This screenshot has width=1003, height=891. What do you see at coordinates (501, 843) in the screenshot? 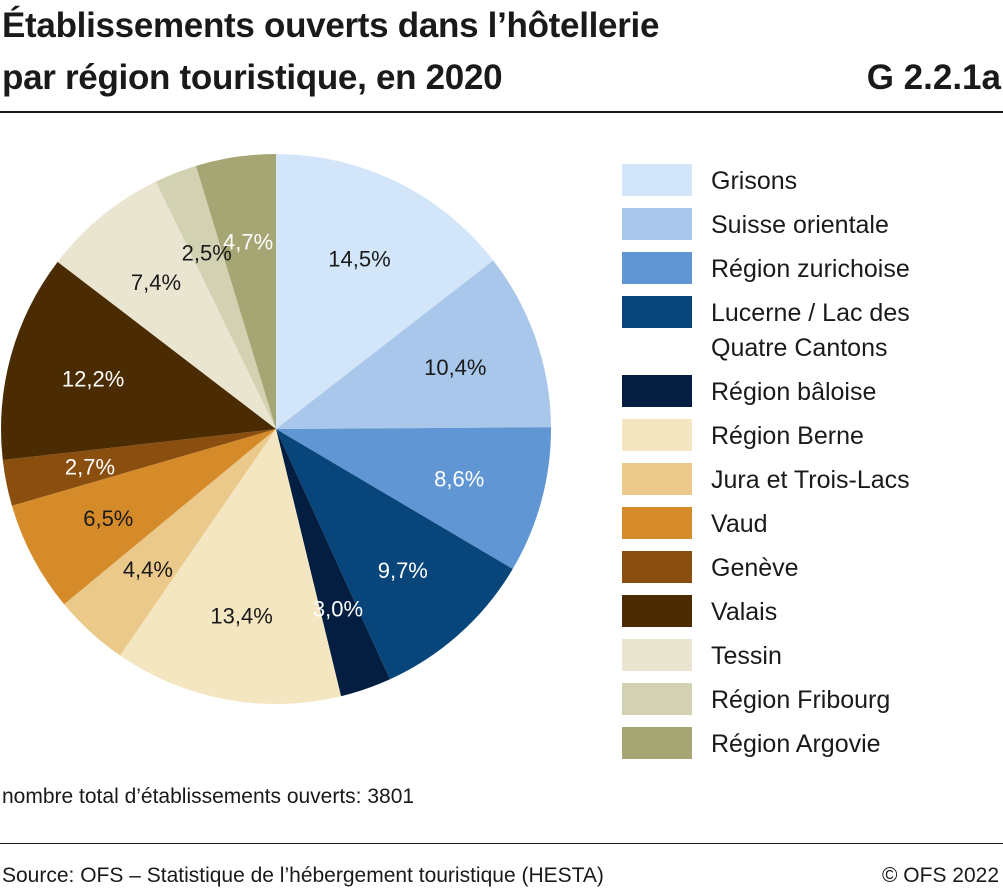
I see `bottom-divider` at bounding box center [501, 843].